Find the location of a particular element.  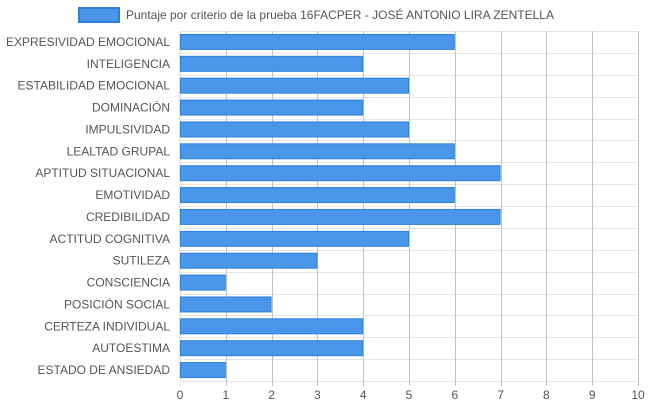

x-tick-label: 7 is located at coordinates (500, 395).